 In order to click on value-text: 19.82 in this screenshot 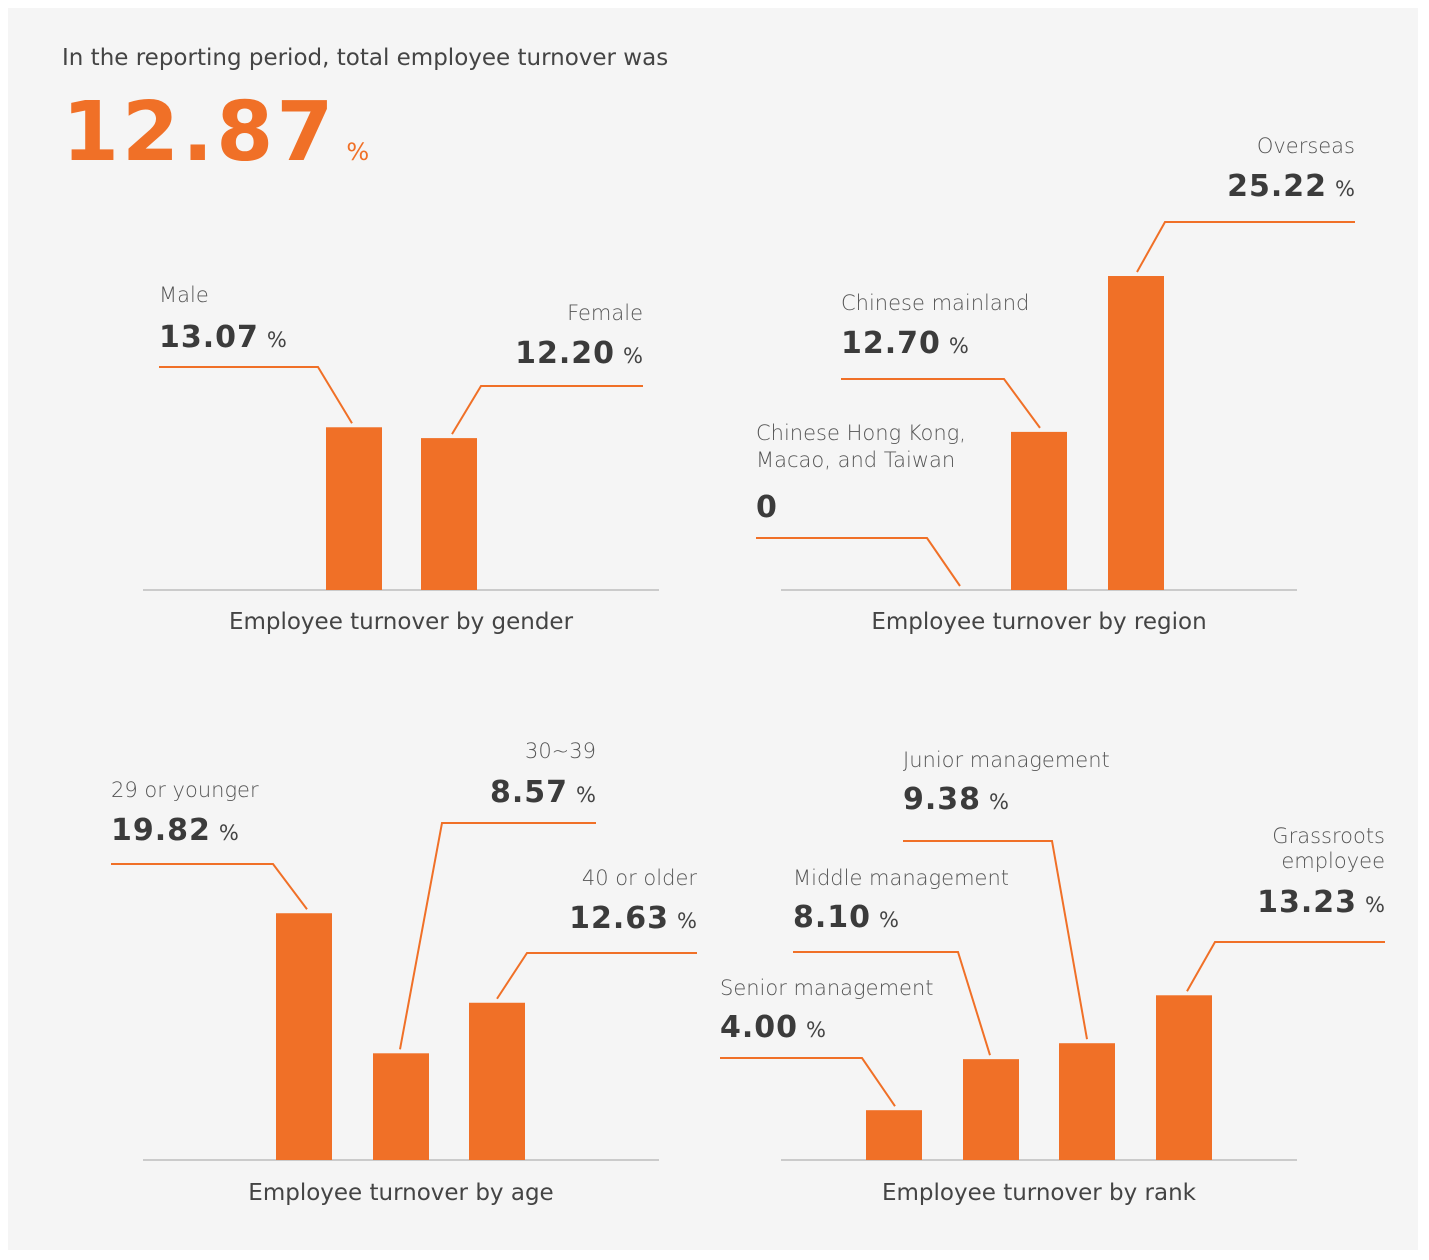, I will do `click(161, 830)`.